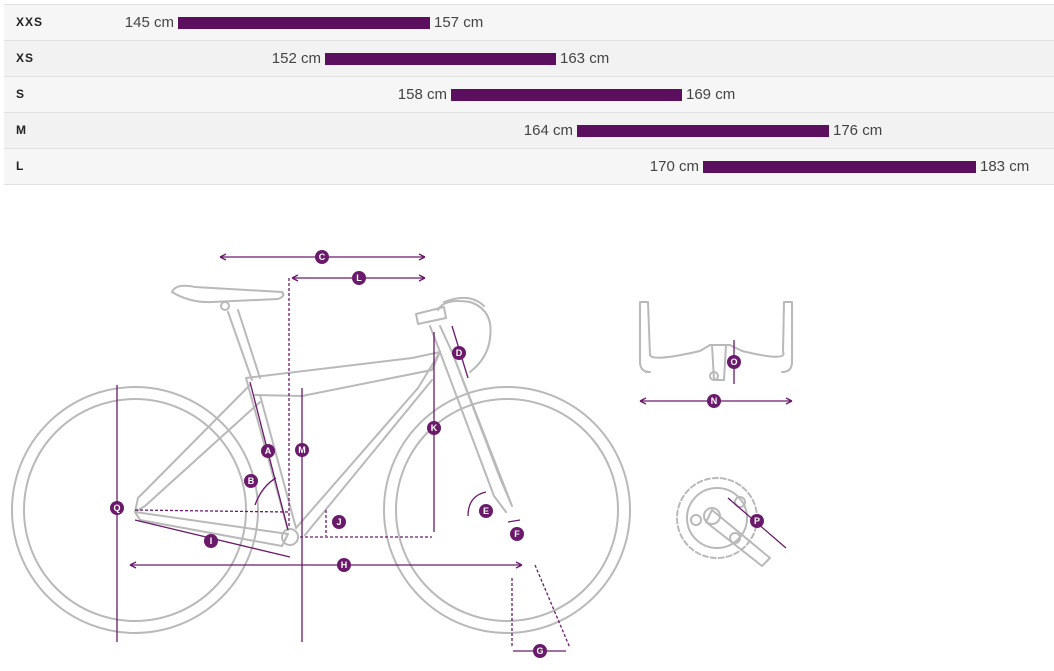 The image size is (1054, 671). I want to click on top-tube, so click(343, 374).